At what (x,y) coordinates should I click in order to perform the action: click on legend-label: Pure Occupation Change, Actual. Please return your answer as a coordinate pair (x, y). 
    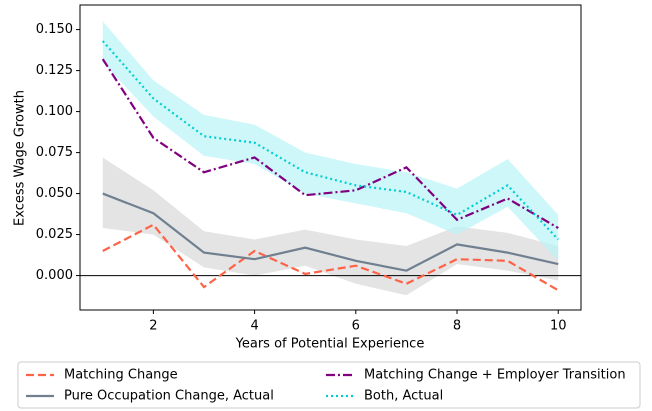
    Looking at the image, I should click on (169, 396).